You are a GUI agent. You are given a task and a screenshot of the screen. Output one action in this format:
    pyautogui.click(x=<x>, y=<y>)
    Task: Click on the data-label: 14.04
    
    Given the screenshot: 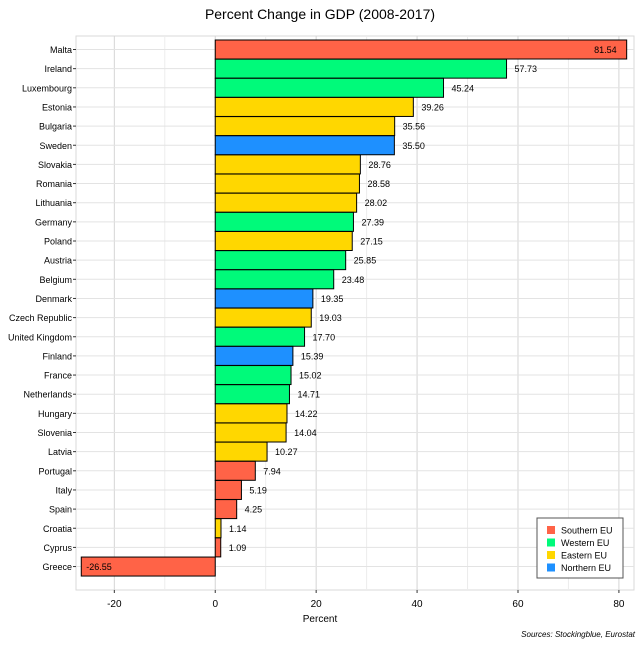 What is the action you would take?
    pyautogui.click(x=305, y=433)
    